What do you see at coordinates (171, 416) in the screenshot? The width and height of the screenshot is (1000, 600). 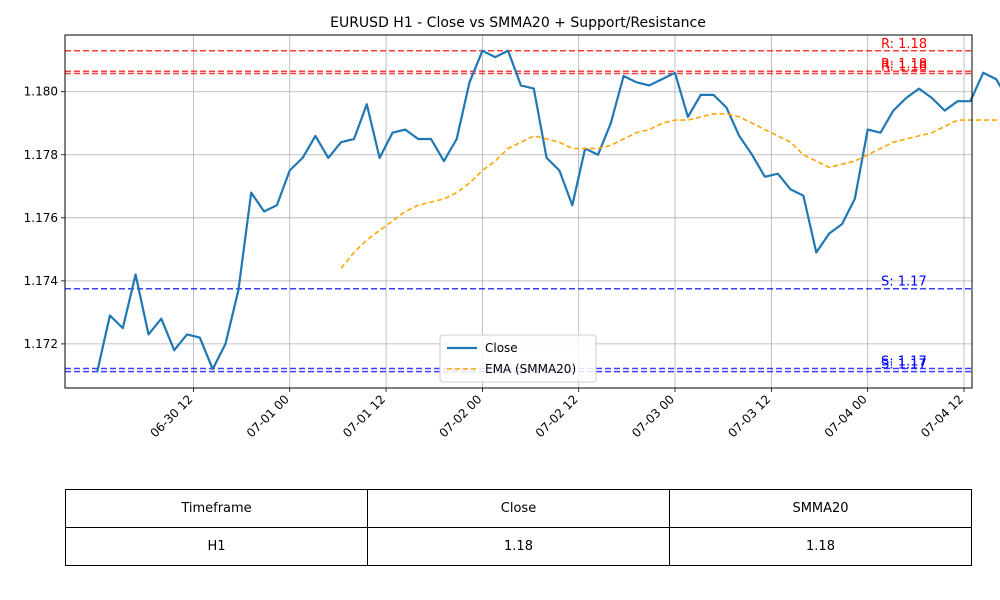 I see `x-tick-label: 06-30 12` at bounding box center [171, 416].